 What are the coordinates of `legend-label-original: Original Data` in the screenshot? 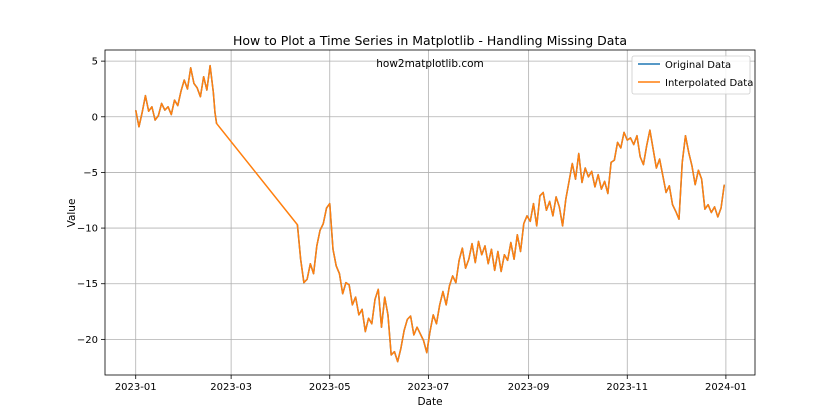 It's located at (698, 65).